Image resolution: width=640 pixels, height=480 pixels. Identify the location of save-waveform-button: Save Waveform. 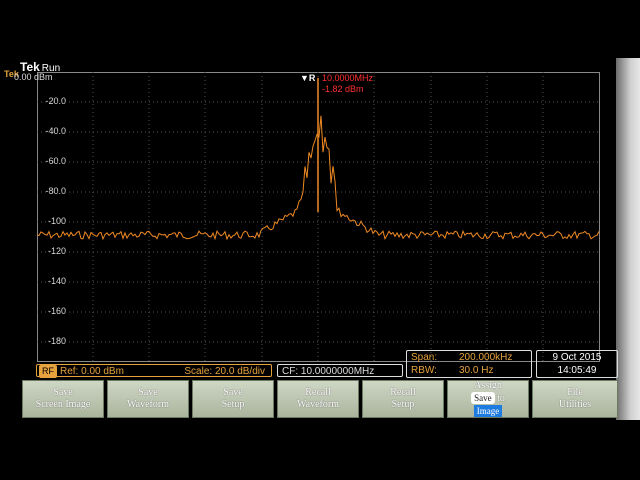
(148, 399).